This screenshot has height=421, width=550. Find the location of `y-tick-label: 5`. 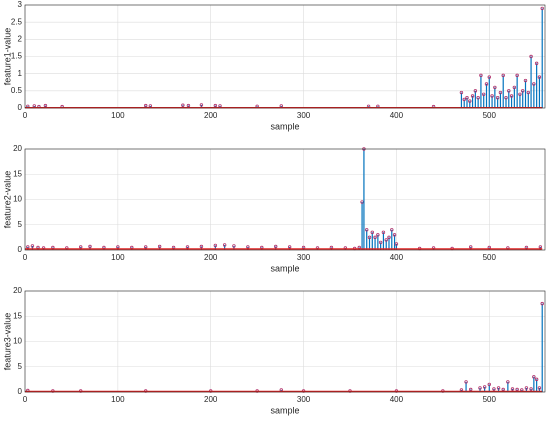

y-tick-label: 5 is located at coordinates (20, 366).